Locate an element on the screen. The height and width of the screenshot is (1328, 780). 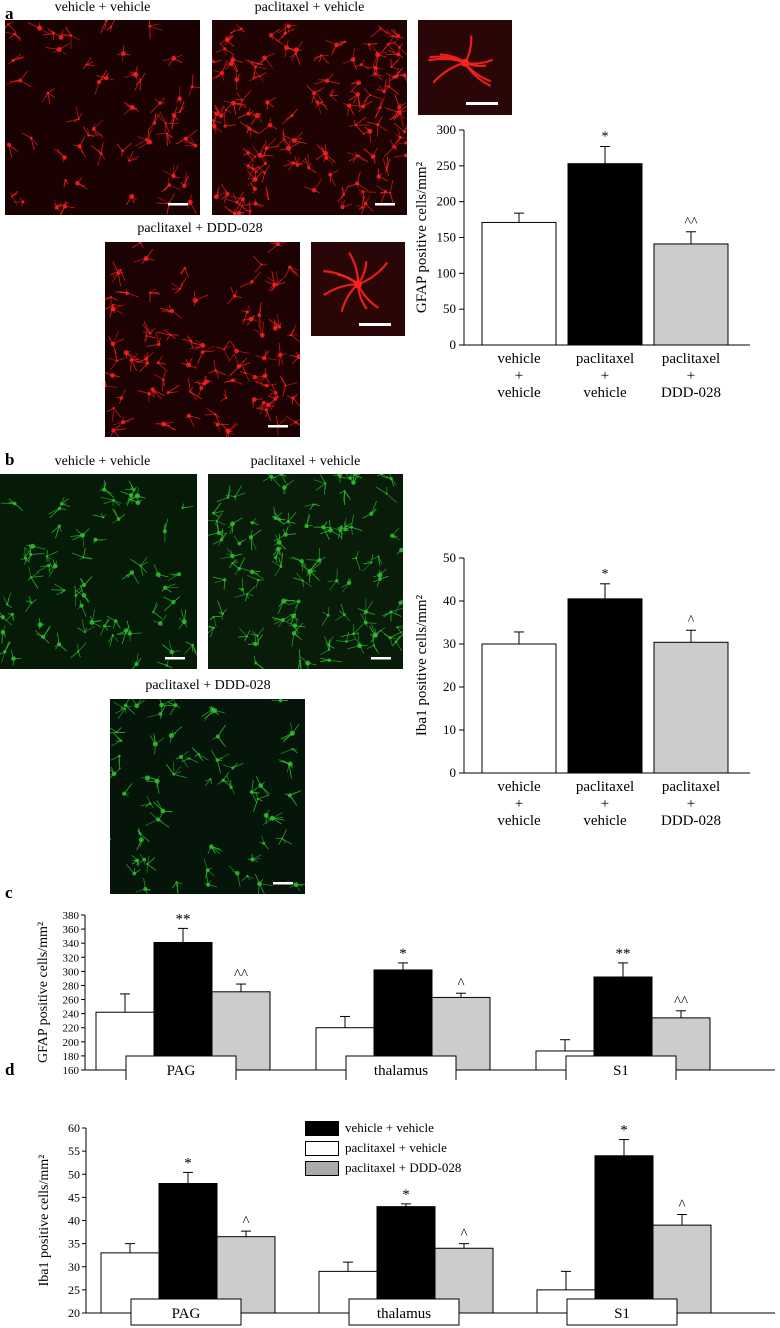
y-tick-label: 220 is located at coordinates (71, 1029).